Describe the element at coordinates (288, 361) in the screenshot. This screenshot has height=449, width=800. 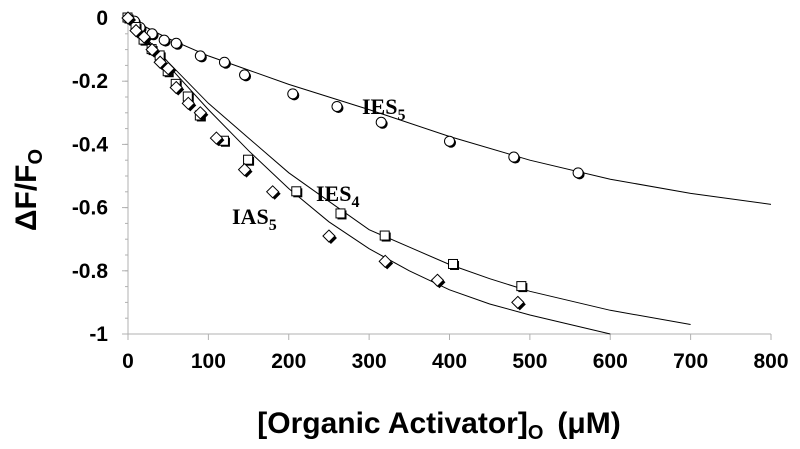
I see `x-tick-label: 200` at that location.